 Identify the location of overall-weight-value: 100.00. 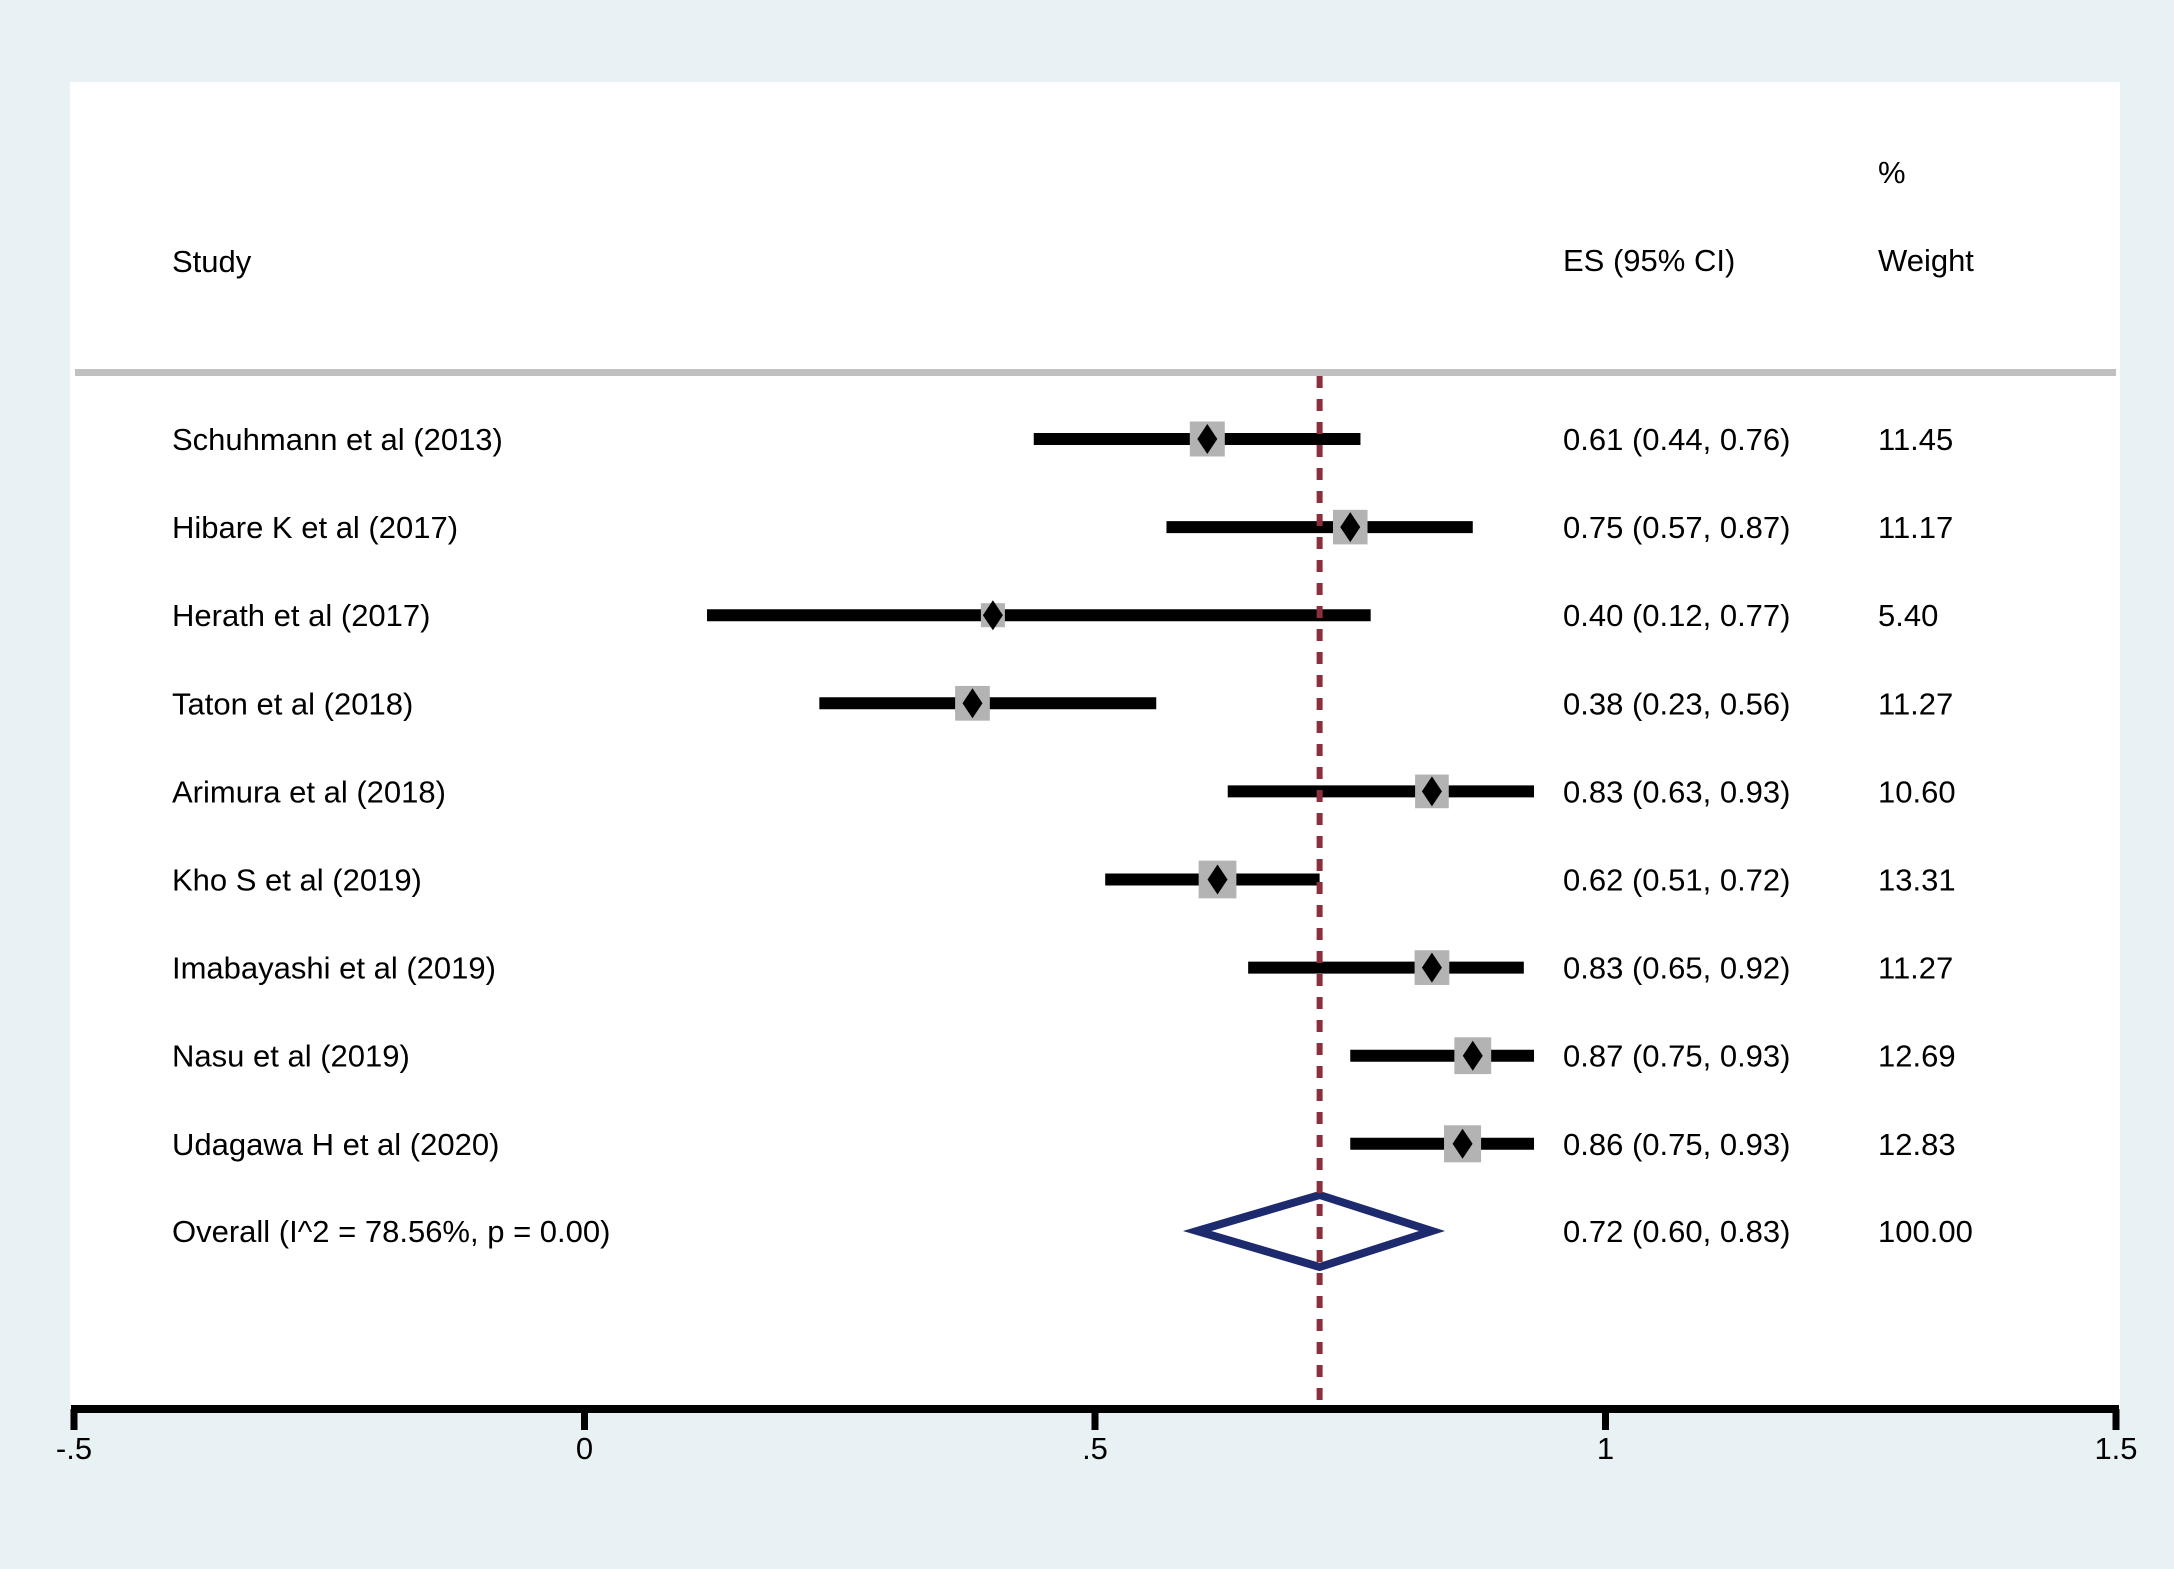
(1925, 1231).